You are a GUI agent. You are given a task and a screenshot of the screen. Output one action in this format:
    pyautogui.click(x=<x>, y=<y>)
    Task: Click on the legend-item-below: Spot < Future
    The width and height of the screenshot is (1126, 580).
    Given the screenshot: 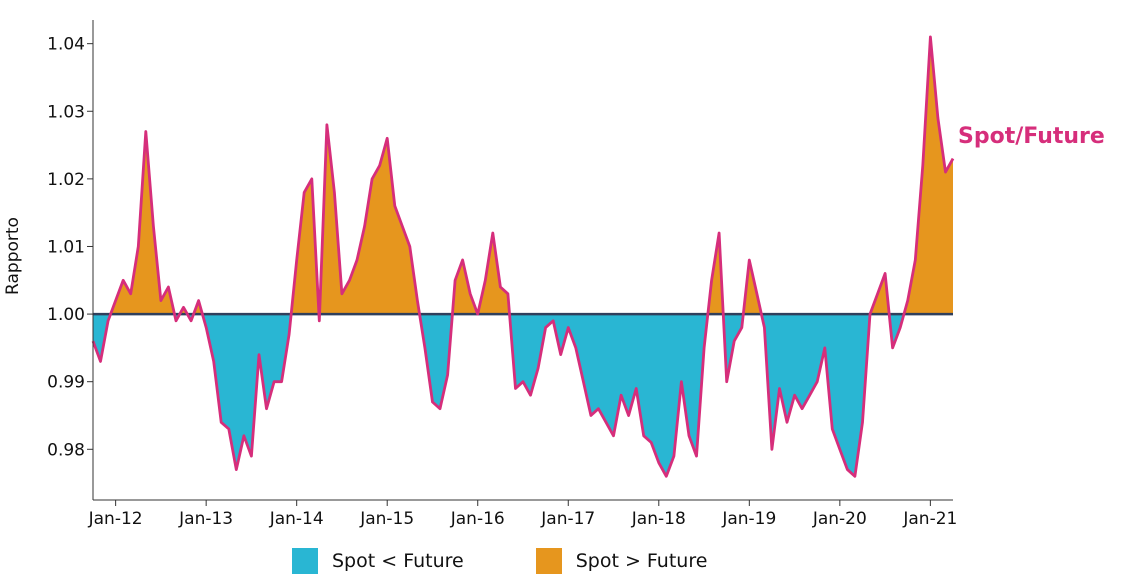 What is the action you would take?
    pyautogui.click(x=378, y=561)
    